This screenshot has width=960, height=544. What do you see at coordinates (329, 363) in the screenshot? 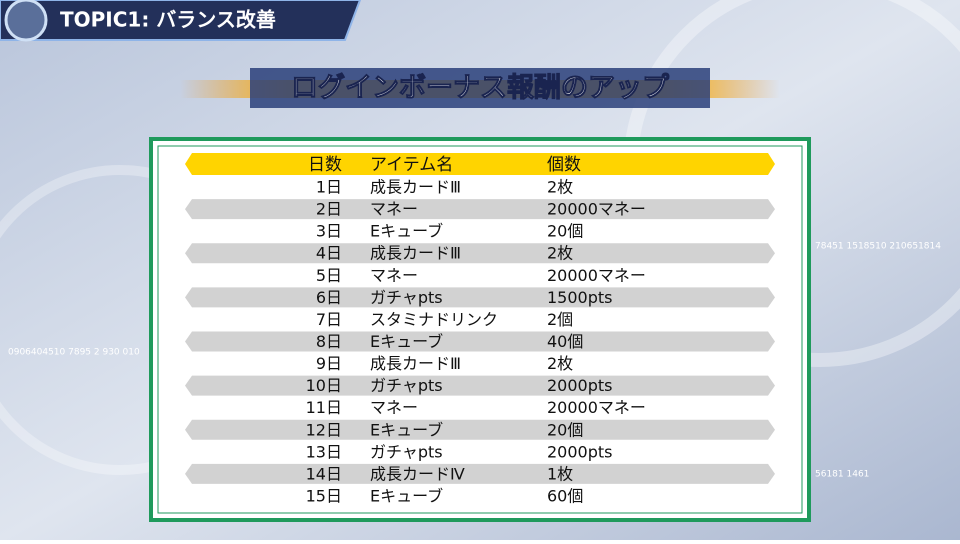
I see `cell: 9日` at bounding box center [329, 363].